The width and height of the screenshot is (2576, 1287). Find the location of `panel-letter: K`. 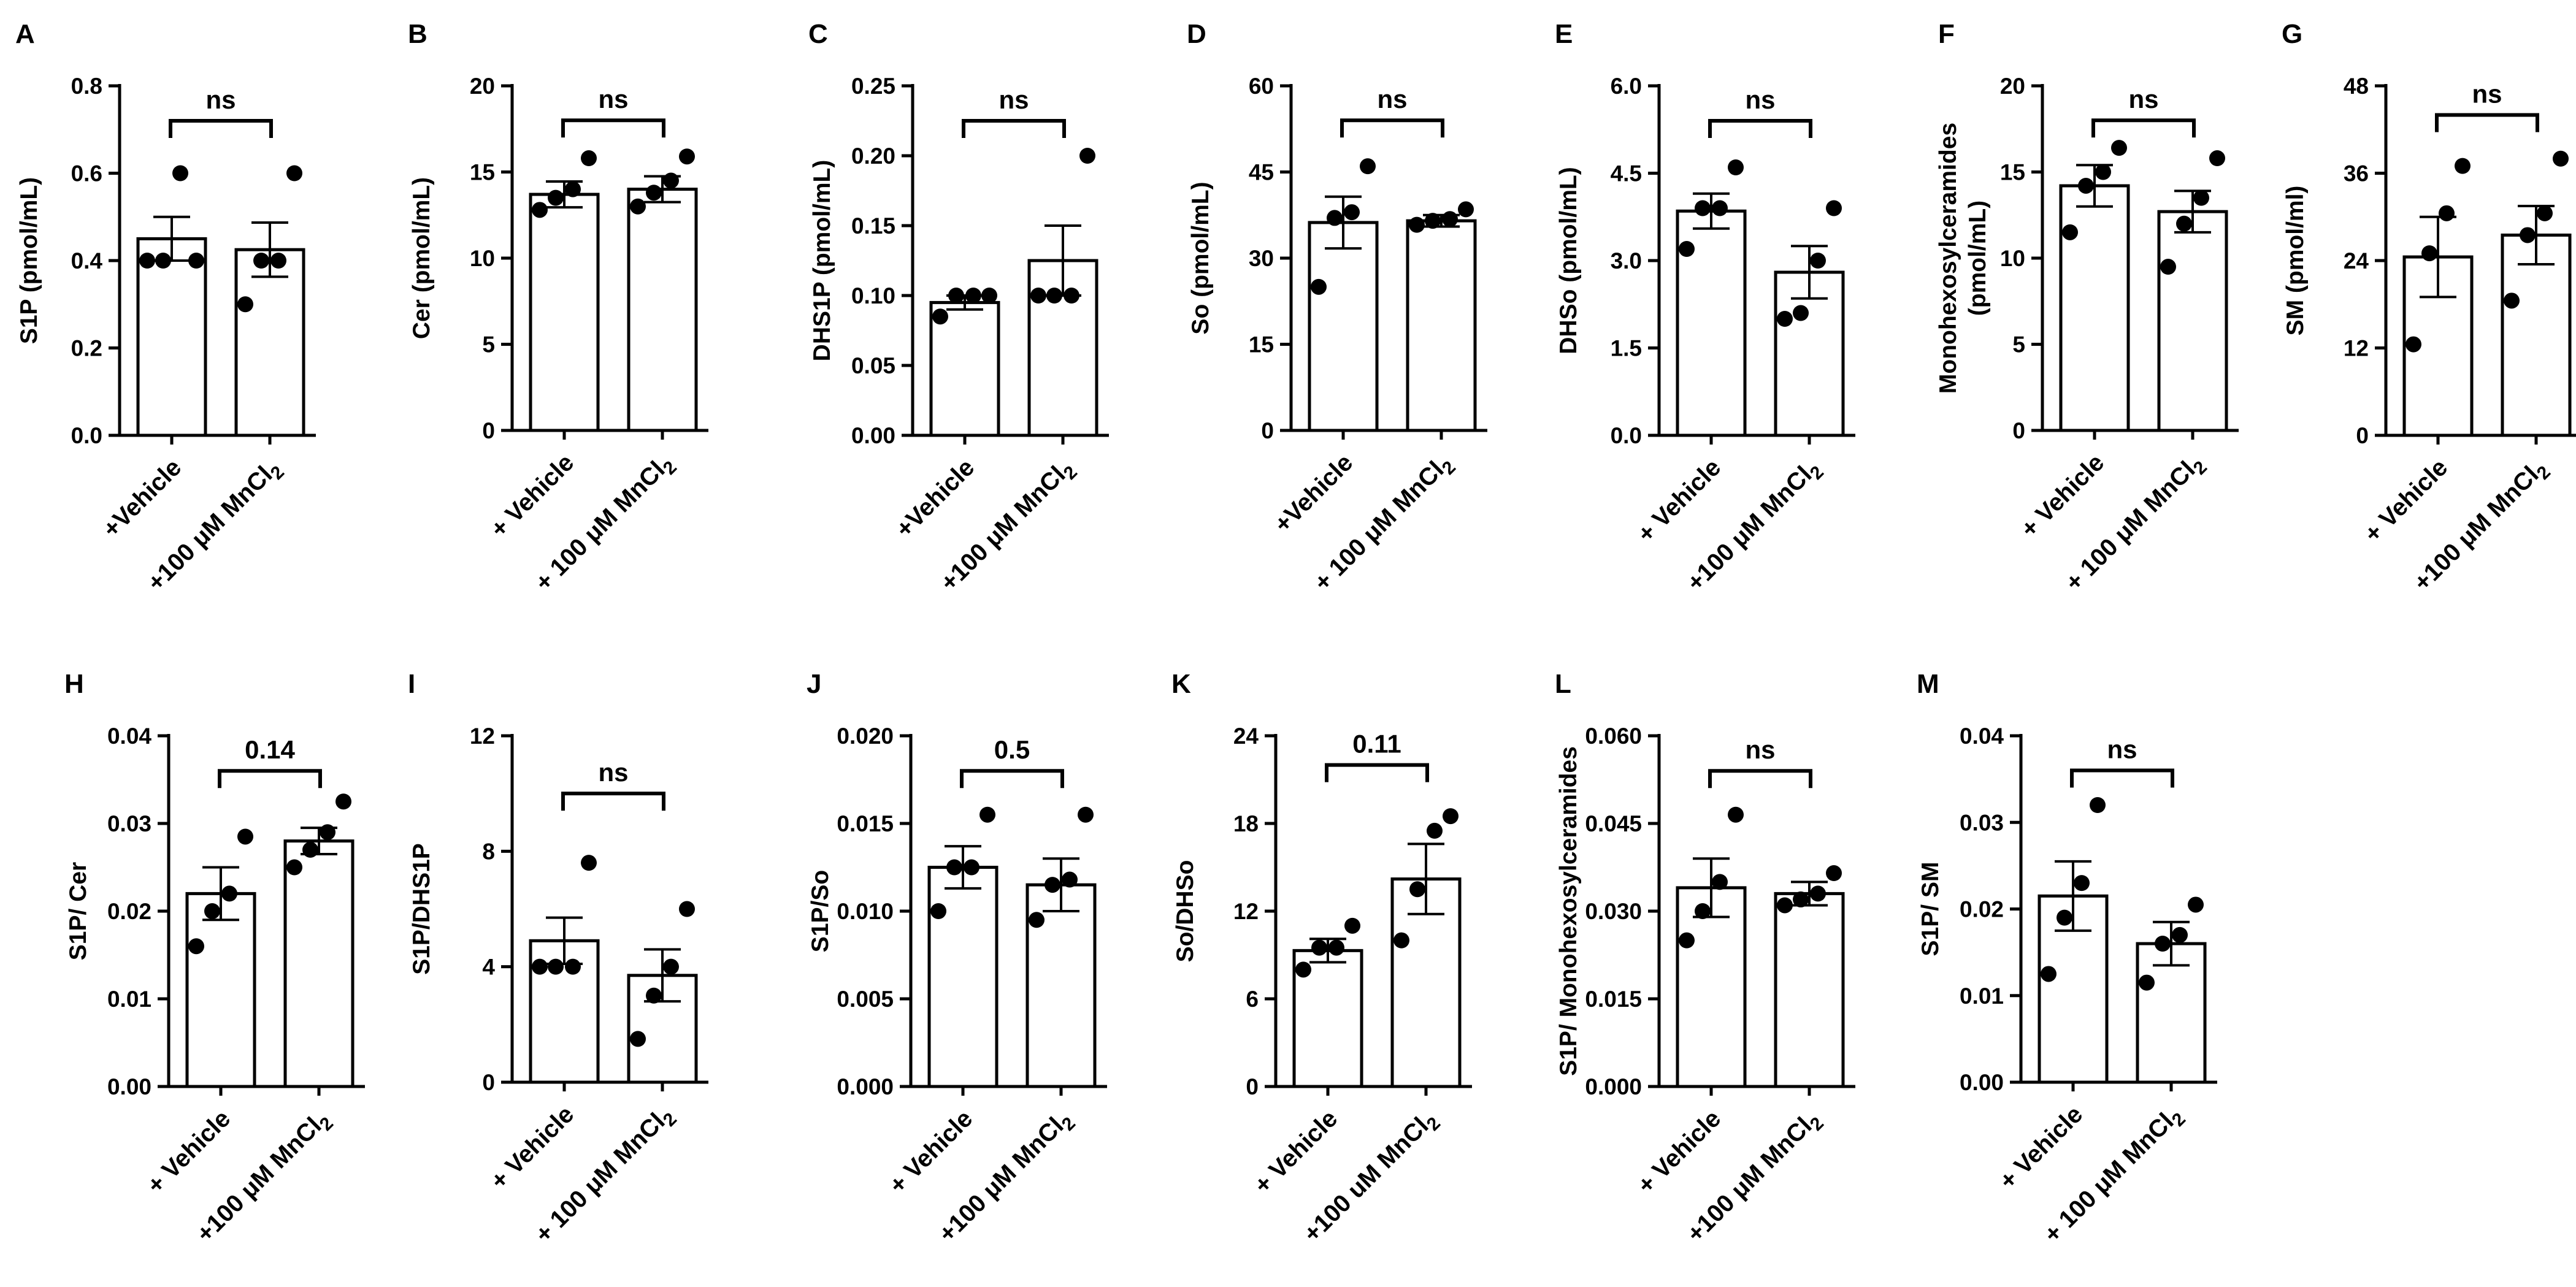

panel-letter: K is located at coordinates (1181, 684).